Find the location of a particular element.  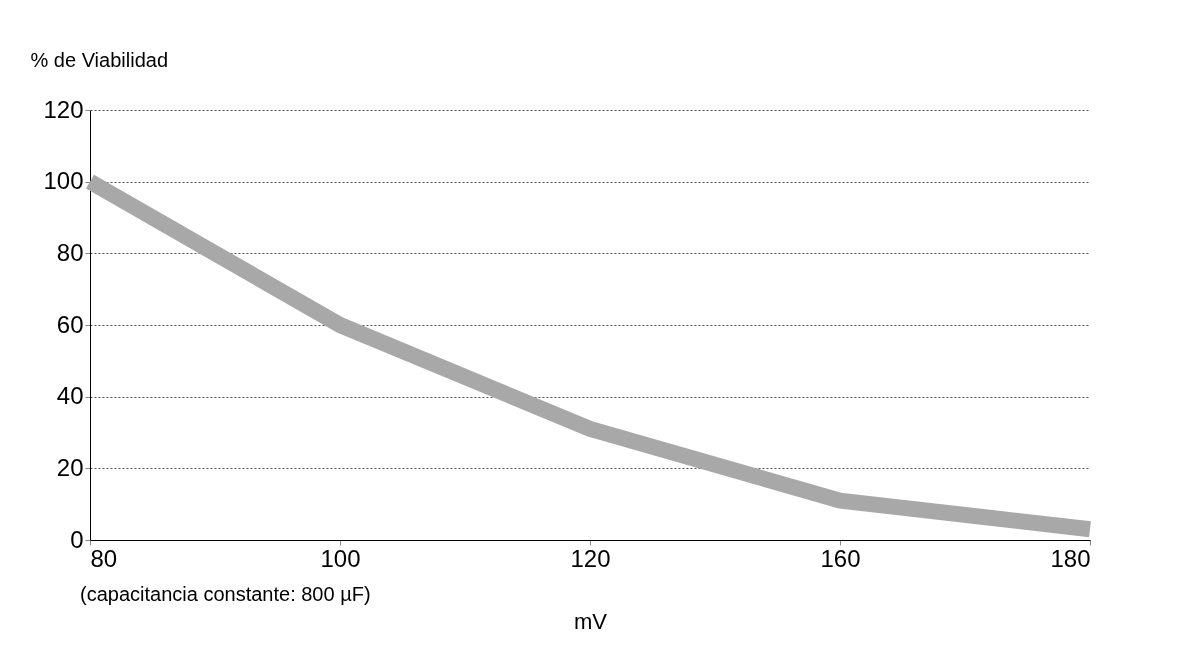

y-tick-label: 100 is located at coordinates (63, 181).